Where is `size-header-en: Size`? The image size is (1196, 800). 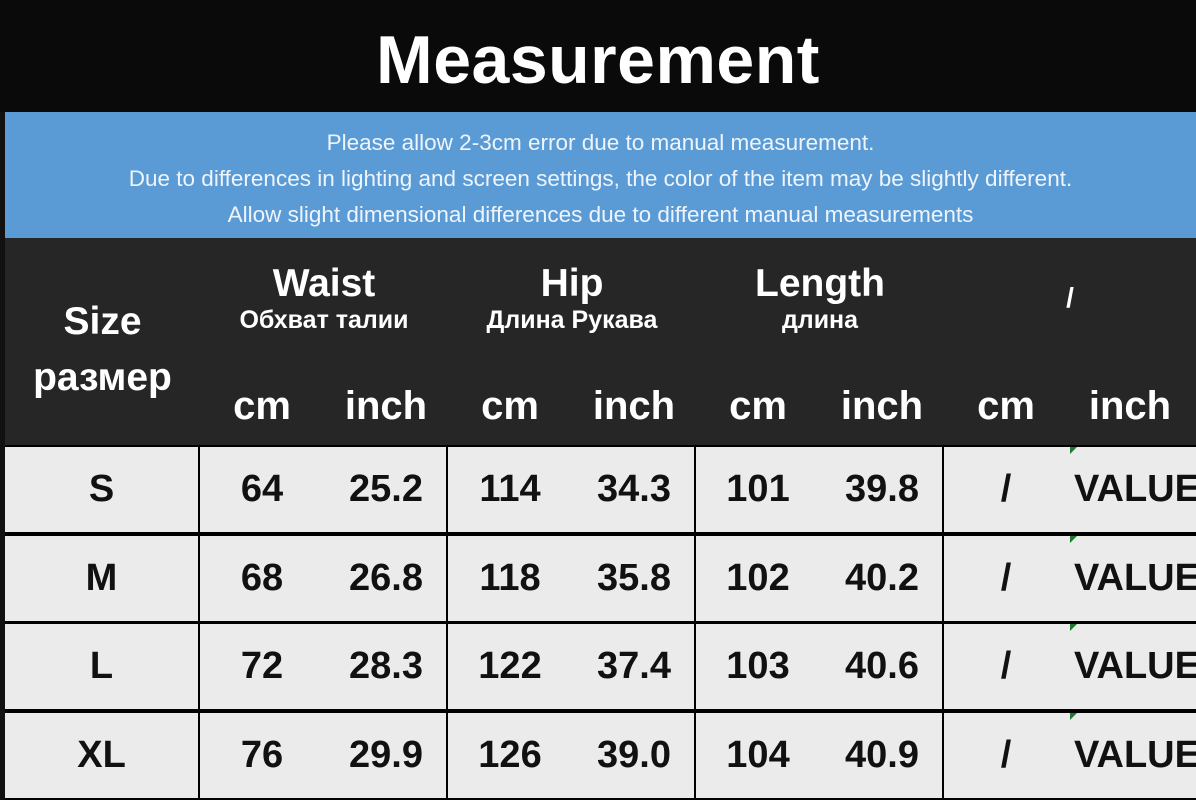
size-header-en: Size is located at coordinates (102, 321).